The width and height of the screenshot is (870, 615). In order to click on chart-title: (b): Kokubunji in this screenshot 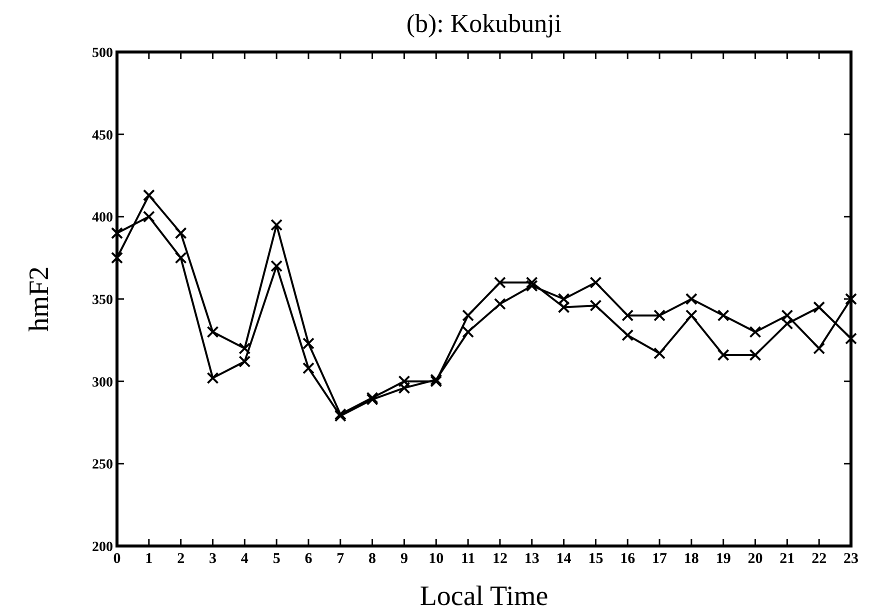, I will do `click(484, 23)`.